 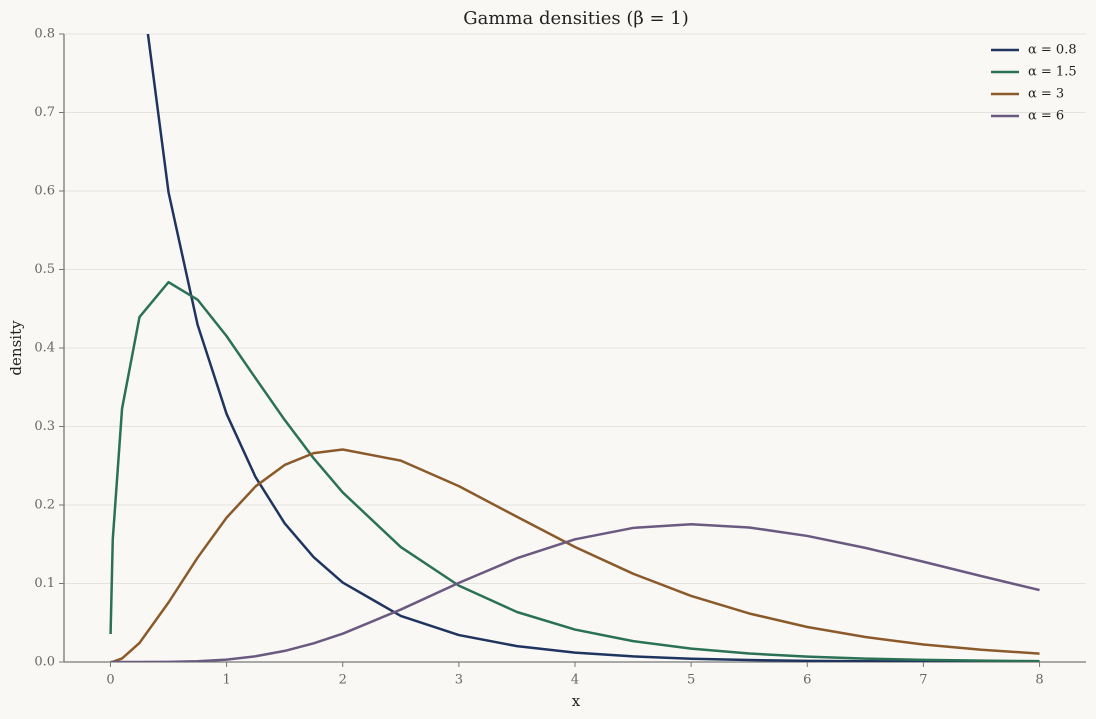 What do you see at coordinates (44, 662) in the screenshot?
I see `y-tick-label: 0.0` at bounding box center [44, 662].